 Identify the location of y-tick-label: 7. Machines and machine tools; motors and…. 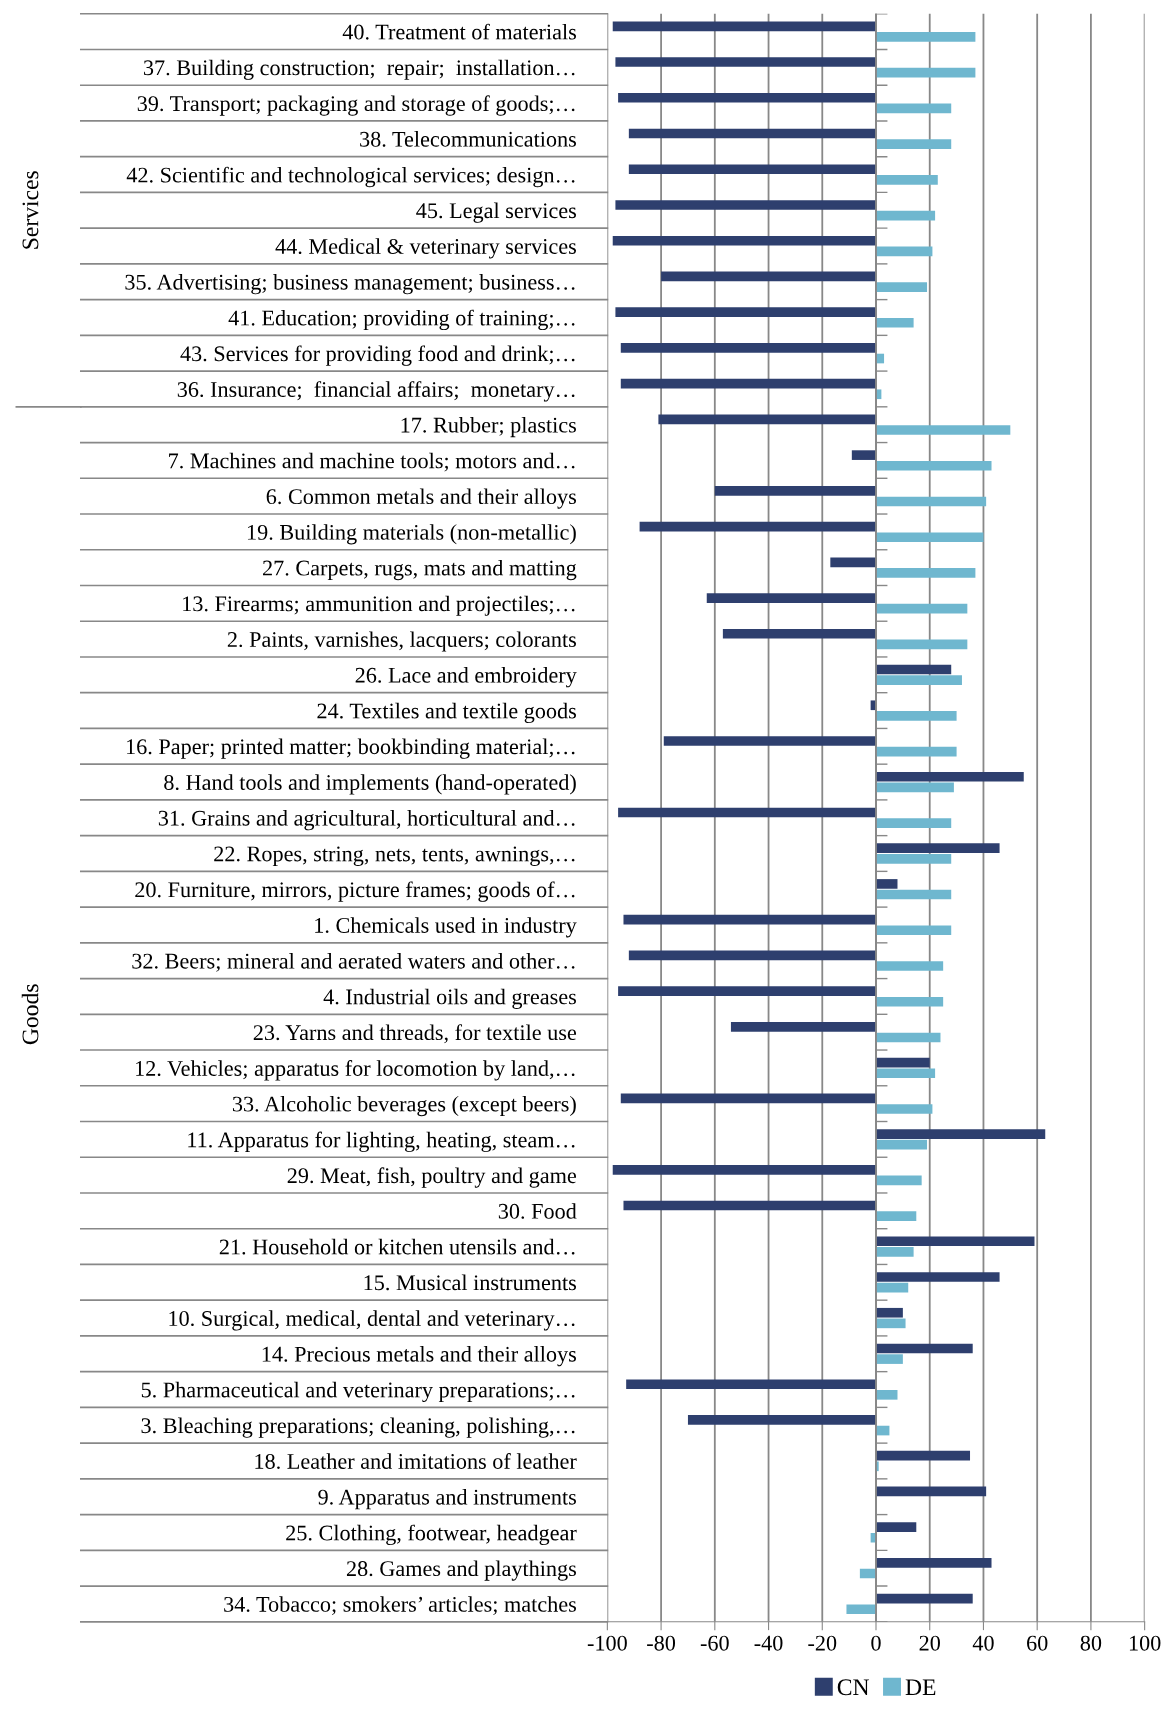
(372, 462).